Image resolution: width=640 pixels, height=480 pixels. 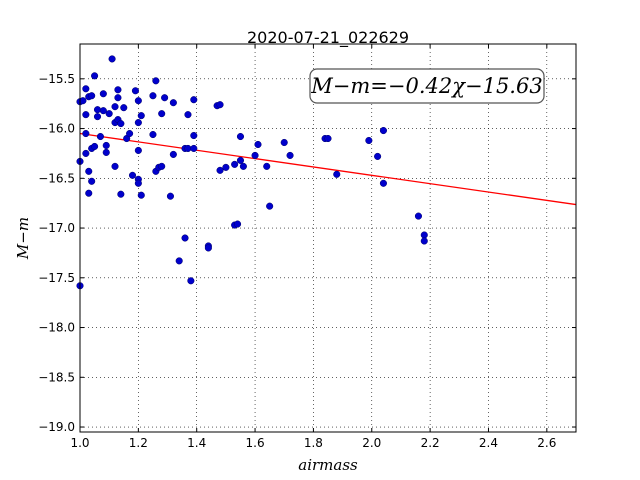 I want to click on x-tick-label: 1.2, so click(x=138, y=443).